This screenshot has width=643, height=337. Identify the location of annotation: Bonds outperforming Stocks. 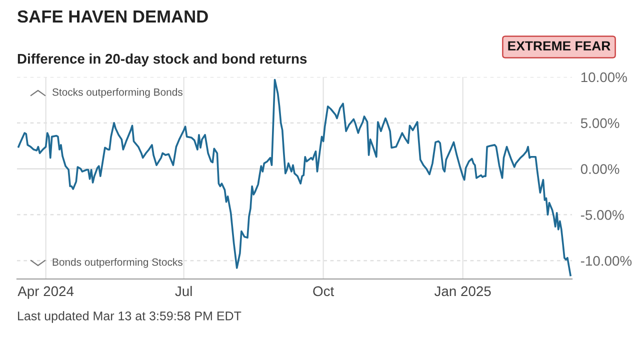
(117, 263).